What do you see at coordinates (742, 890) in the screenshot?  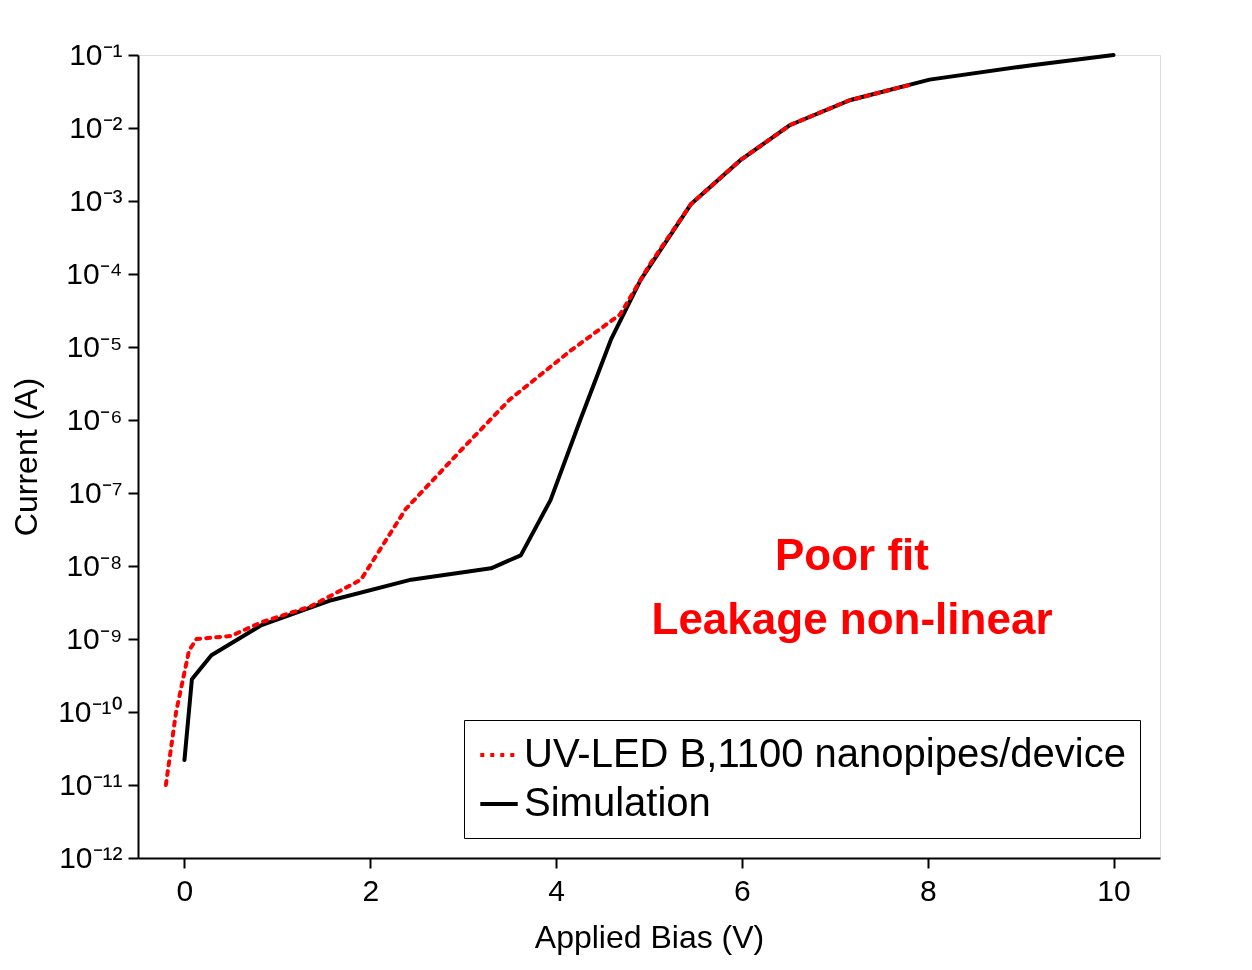 I see `x-tick-label: 6` at bounding box center [742, 890].